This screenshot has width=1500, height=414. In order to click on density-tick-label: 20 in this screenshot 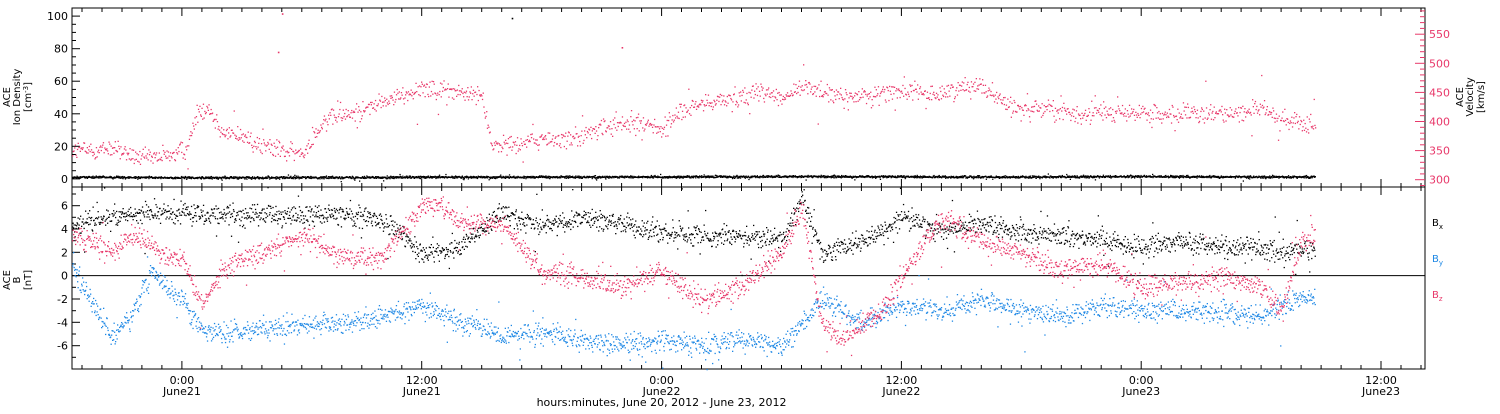, I will do `click(61, 146)`.